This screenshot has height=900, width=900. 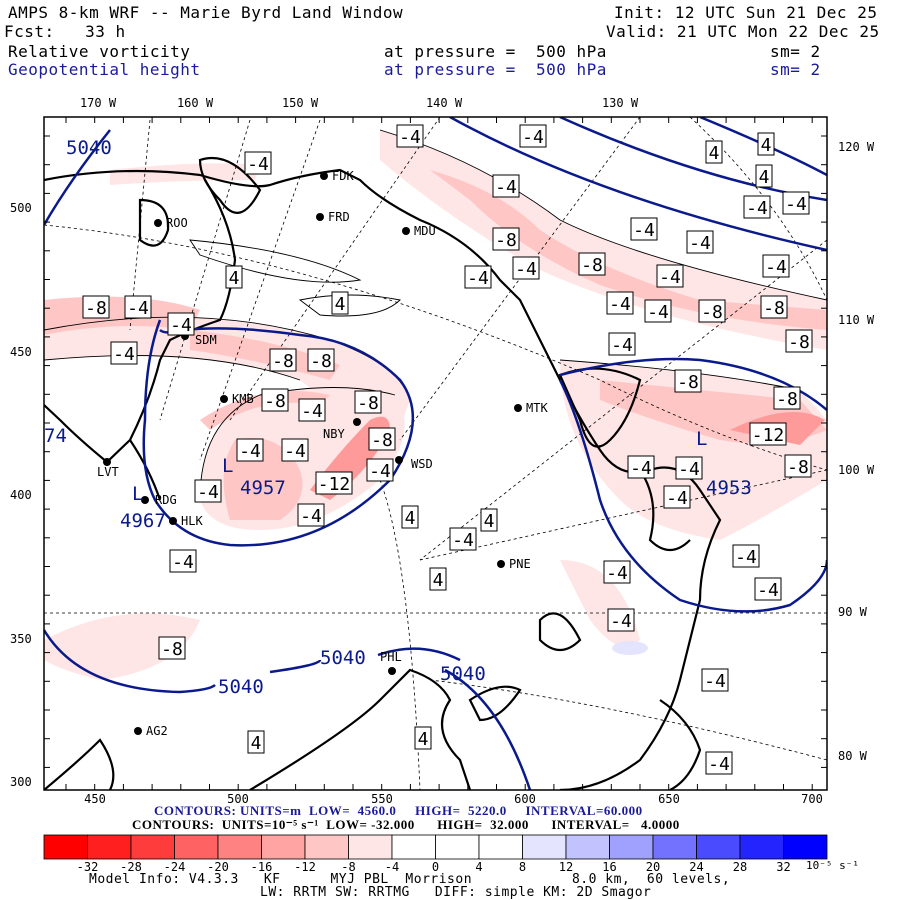 What do you see at coordinates (514, 564) in the screenshot?
I see `station-pne: PNE` at bounding box center [514, 564].